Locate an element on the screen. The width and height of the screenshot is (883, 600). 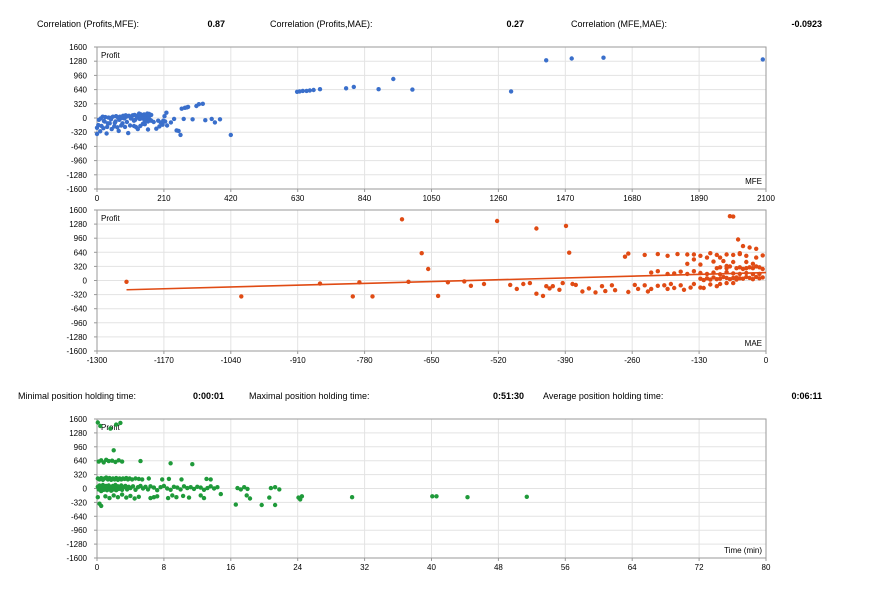
x-tick-label: 56 is located at coordinates (565, 567).